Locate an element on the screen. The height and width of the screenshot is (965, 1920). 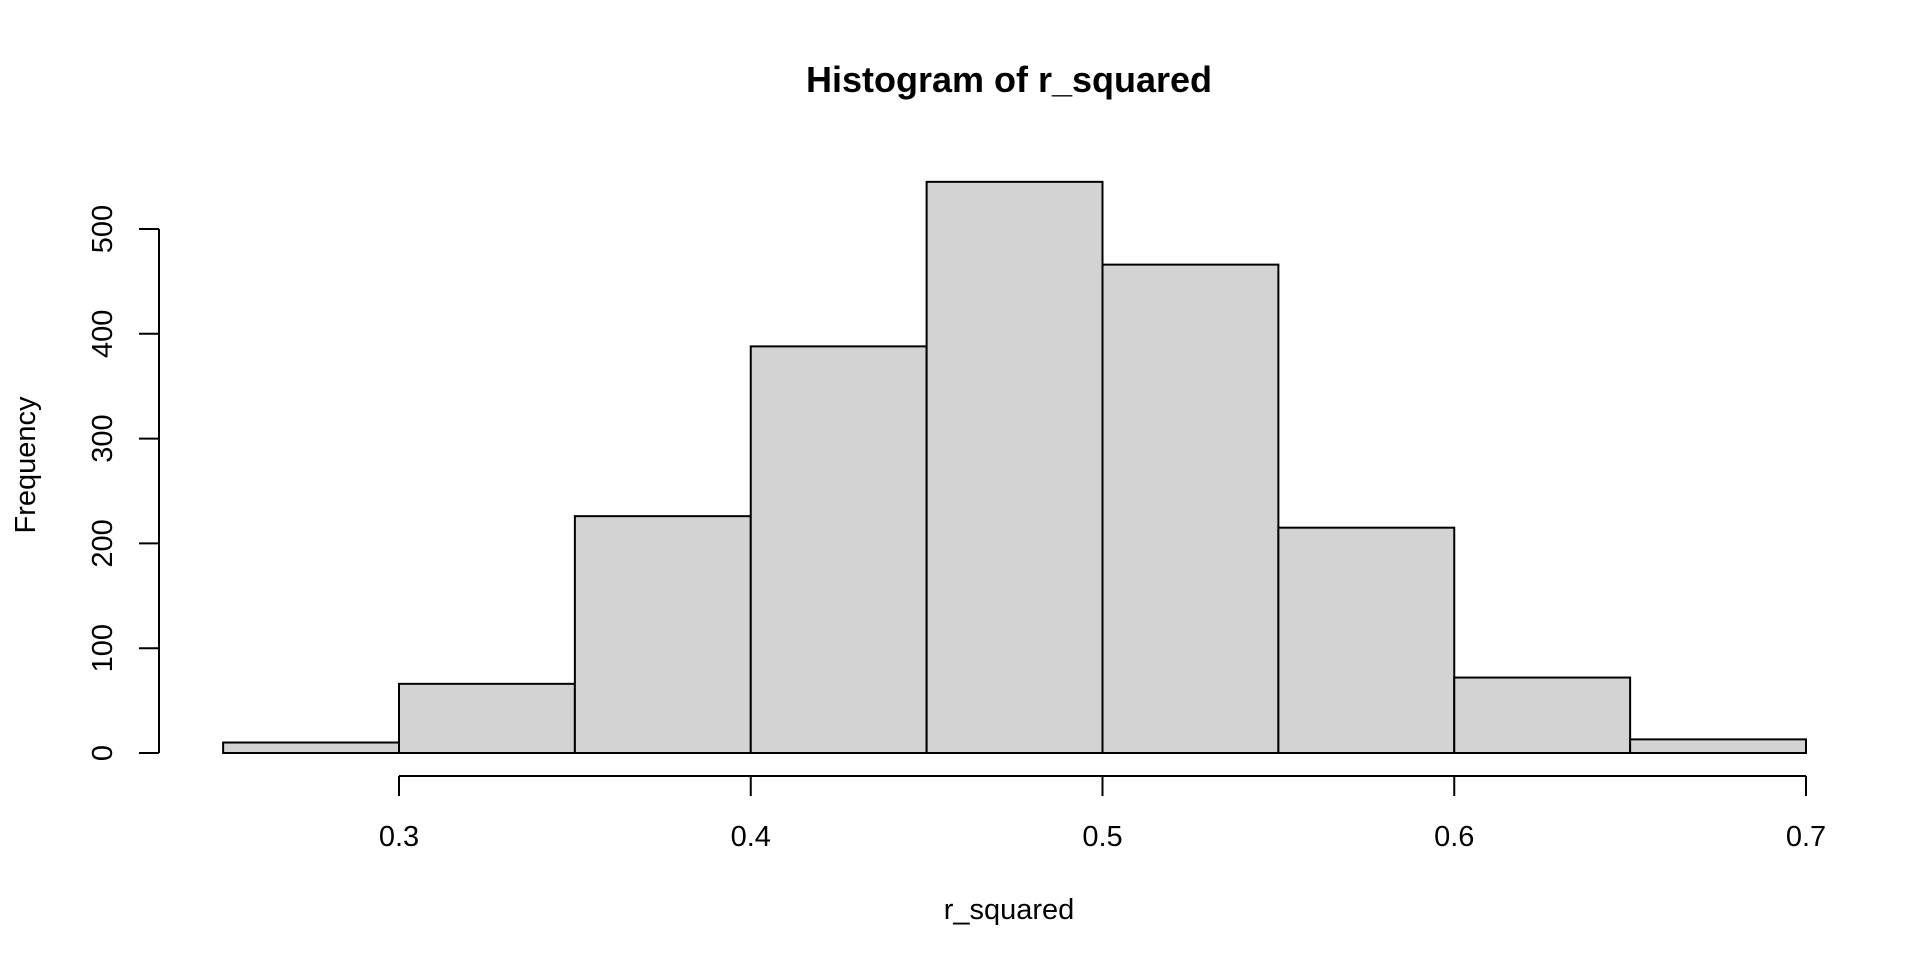
chart-title: Histogram of r_squared is located at coordinates (1009, 79).